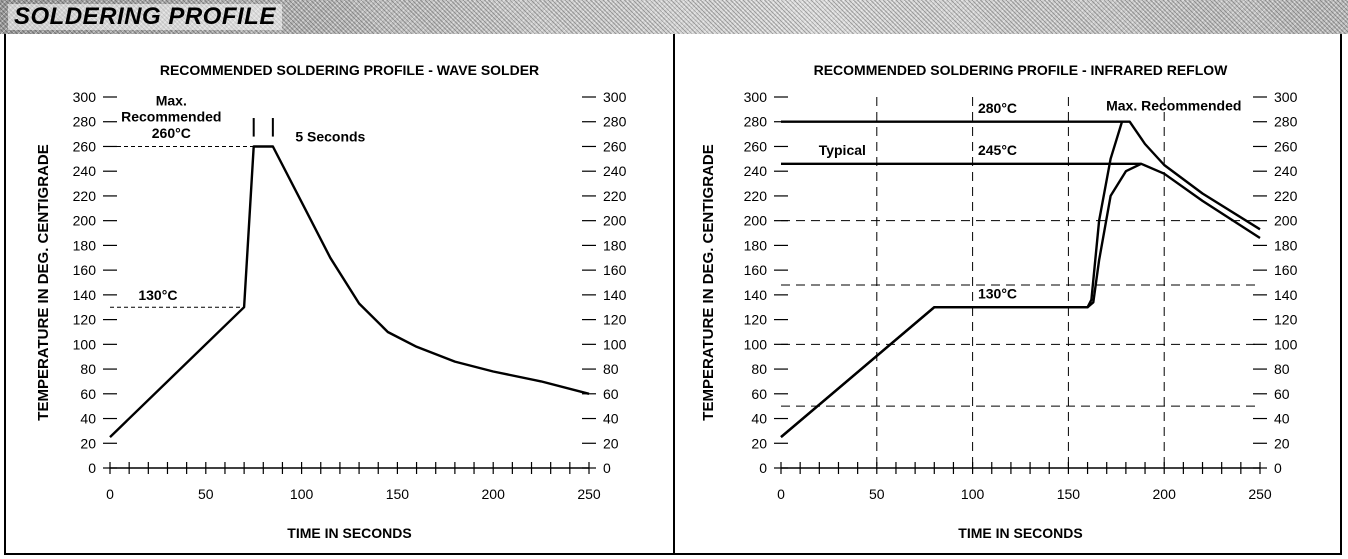 This screenshot has height=559, width=1348. What do you see at coordinates (171, 101) in the screenshot?
I see `annotation-label: Max.` at bounding box center [171, 101].